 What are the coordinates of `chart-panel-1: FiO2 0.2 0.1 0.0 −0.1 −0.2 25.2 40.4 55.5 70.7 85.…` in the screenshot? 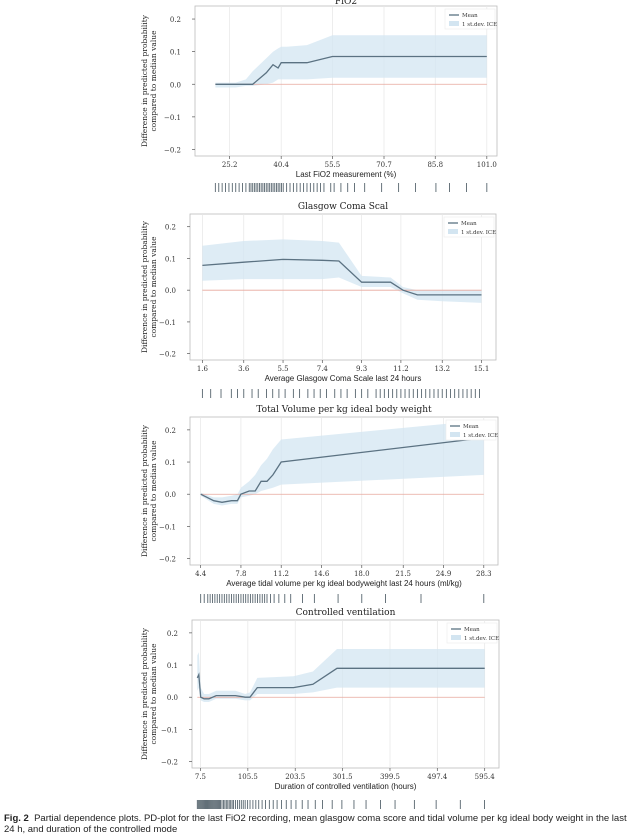 It's located at (319, 96).